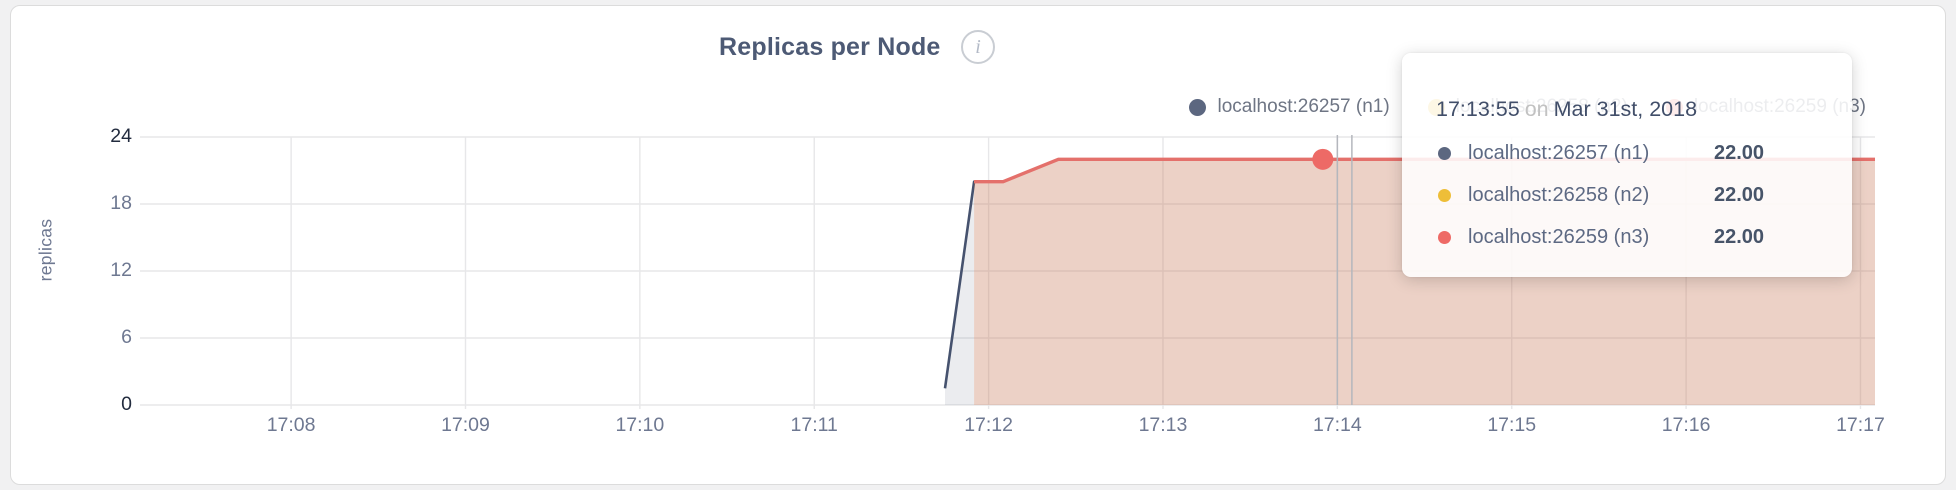  I want to click on tooltip-row-n2: localhost:26258 (n2) 22.00, so click(1631, 195).